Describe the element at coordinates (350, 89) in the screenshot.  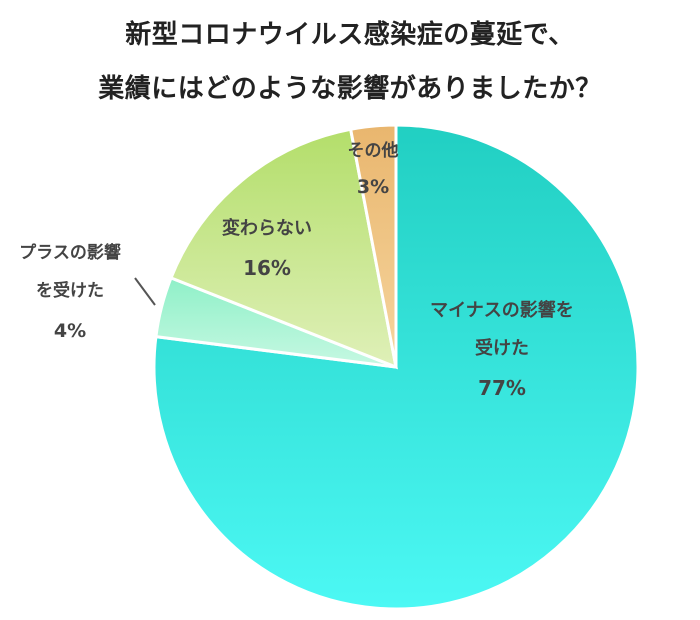
I see `chart-subtitle: 業績にはどのような影響がありましたか？` at that location.